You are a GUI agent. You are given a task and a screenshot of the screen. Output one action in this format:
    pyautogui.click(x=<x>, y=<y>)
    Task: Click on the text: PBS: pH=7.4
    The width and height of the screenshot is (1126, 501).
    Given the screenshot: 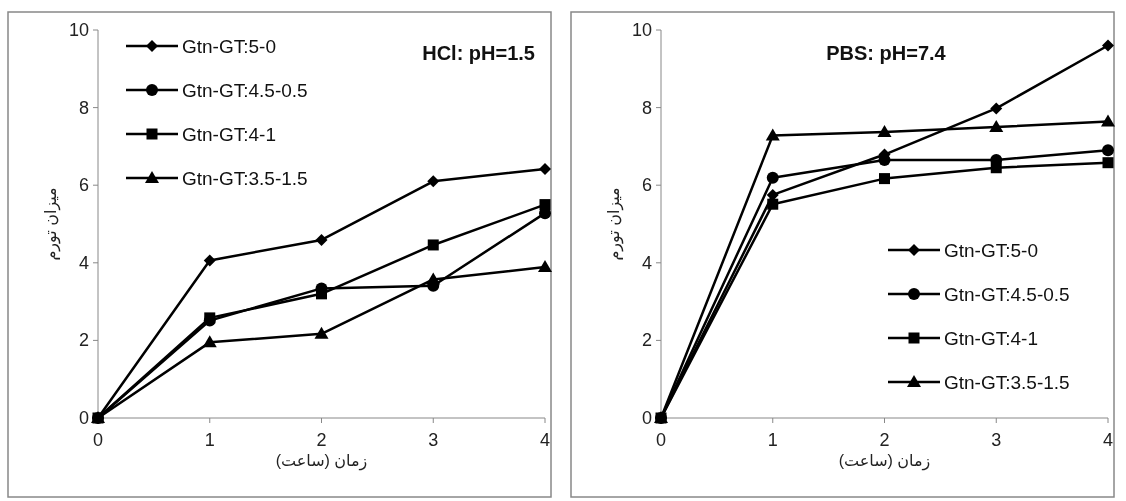 What is the action you would take?
    pyautogui.click(x=886, y=53)
    